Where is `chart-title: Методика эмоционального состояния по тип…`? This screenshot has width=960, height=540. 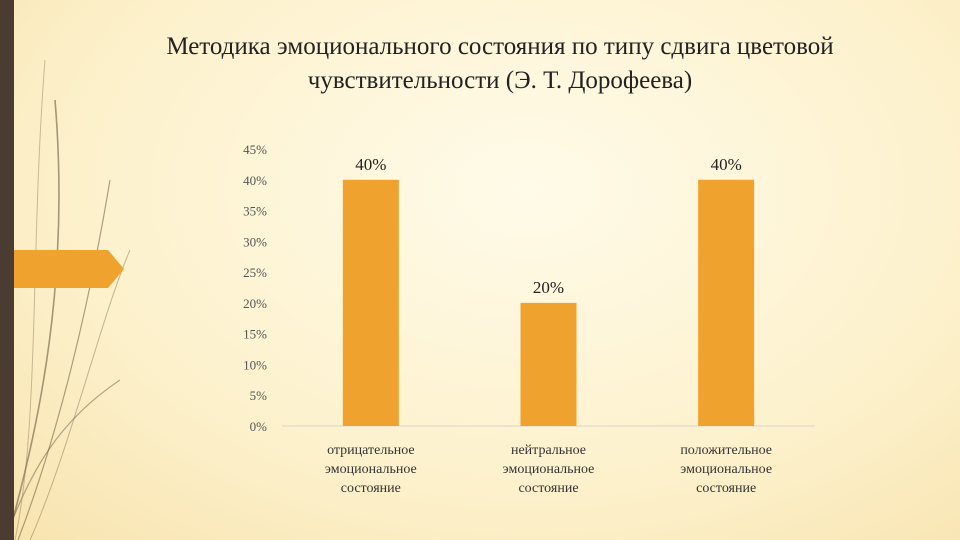 chart-title: Методика эмоционального состояния по тип… is located at coordinates (500, 63).